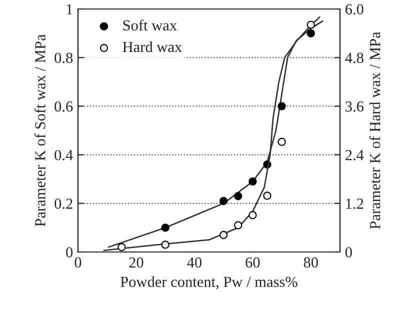  What do you see at coordinates (40, 130) in the screenshot?
I see `y-axis-title: Parameter K of Soft wax / MPa` at bounding box center [40, 130].